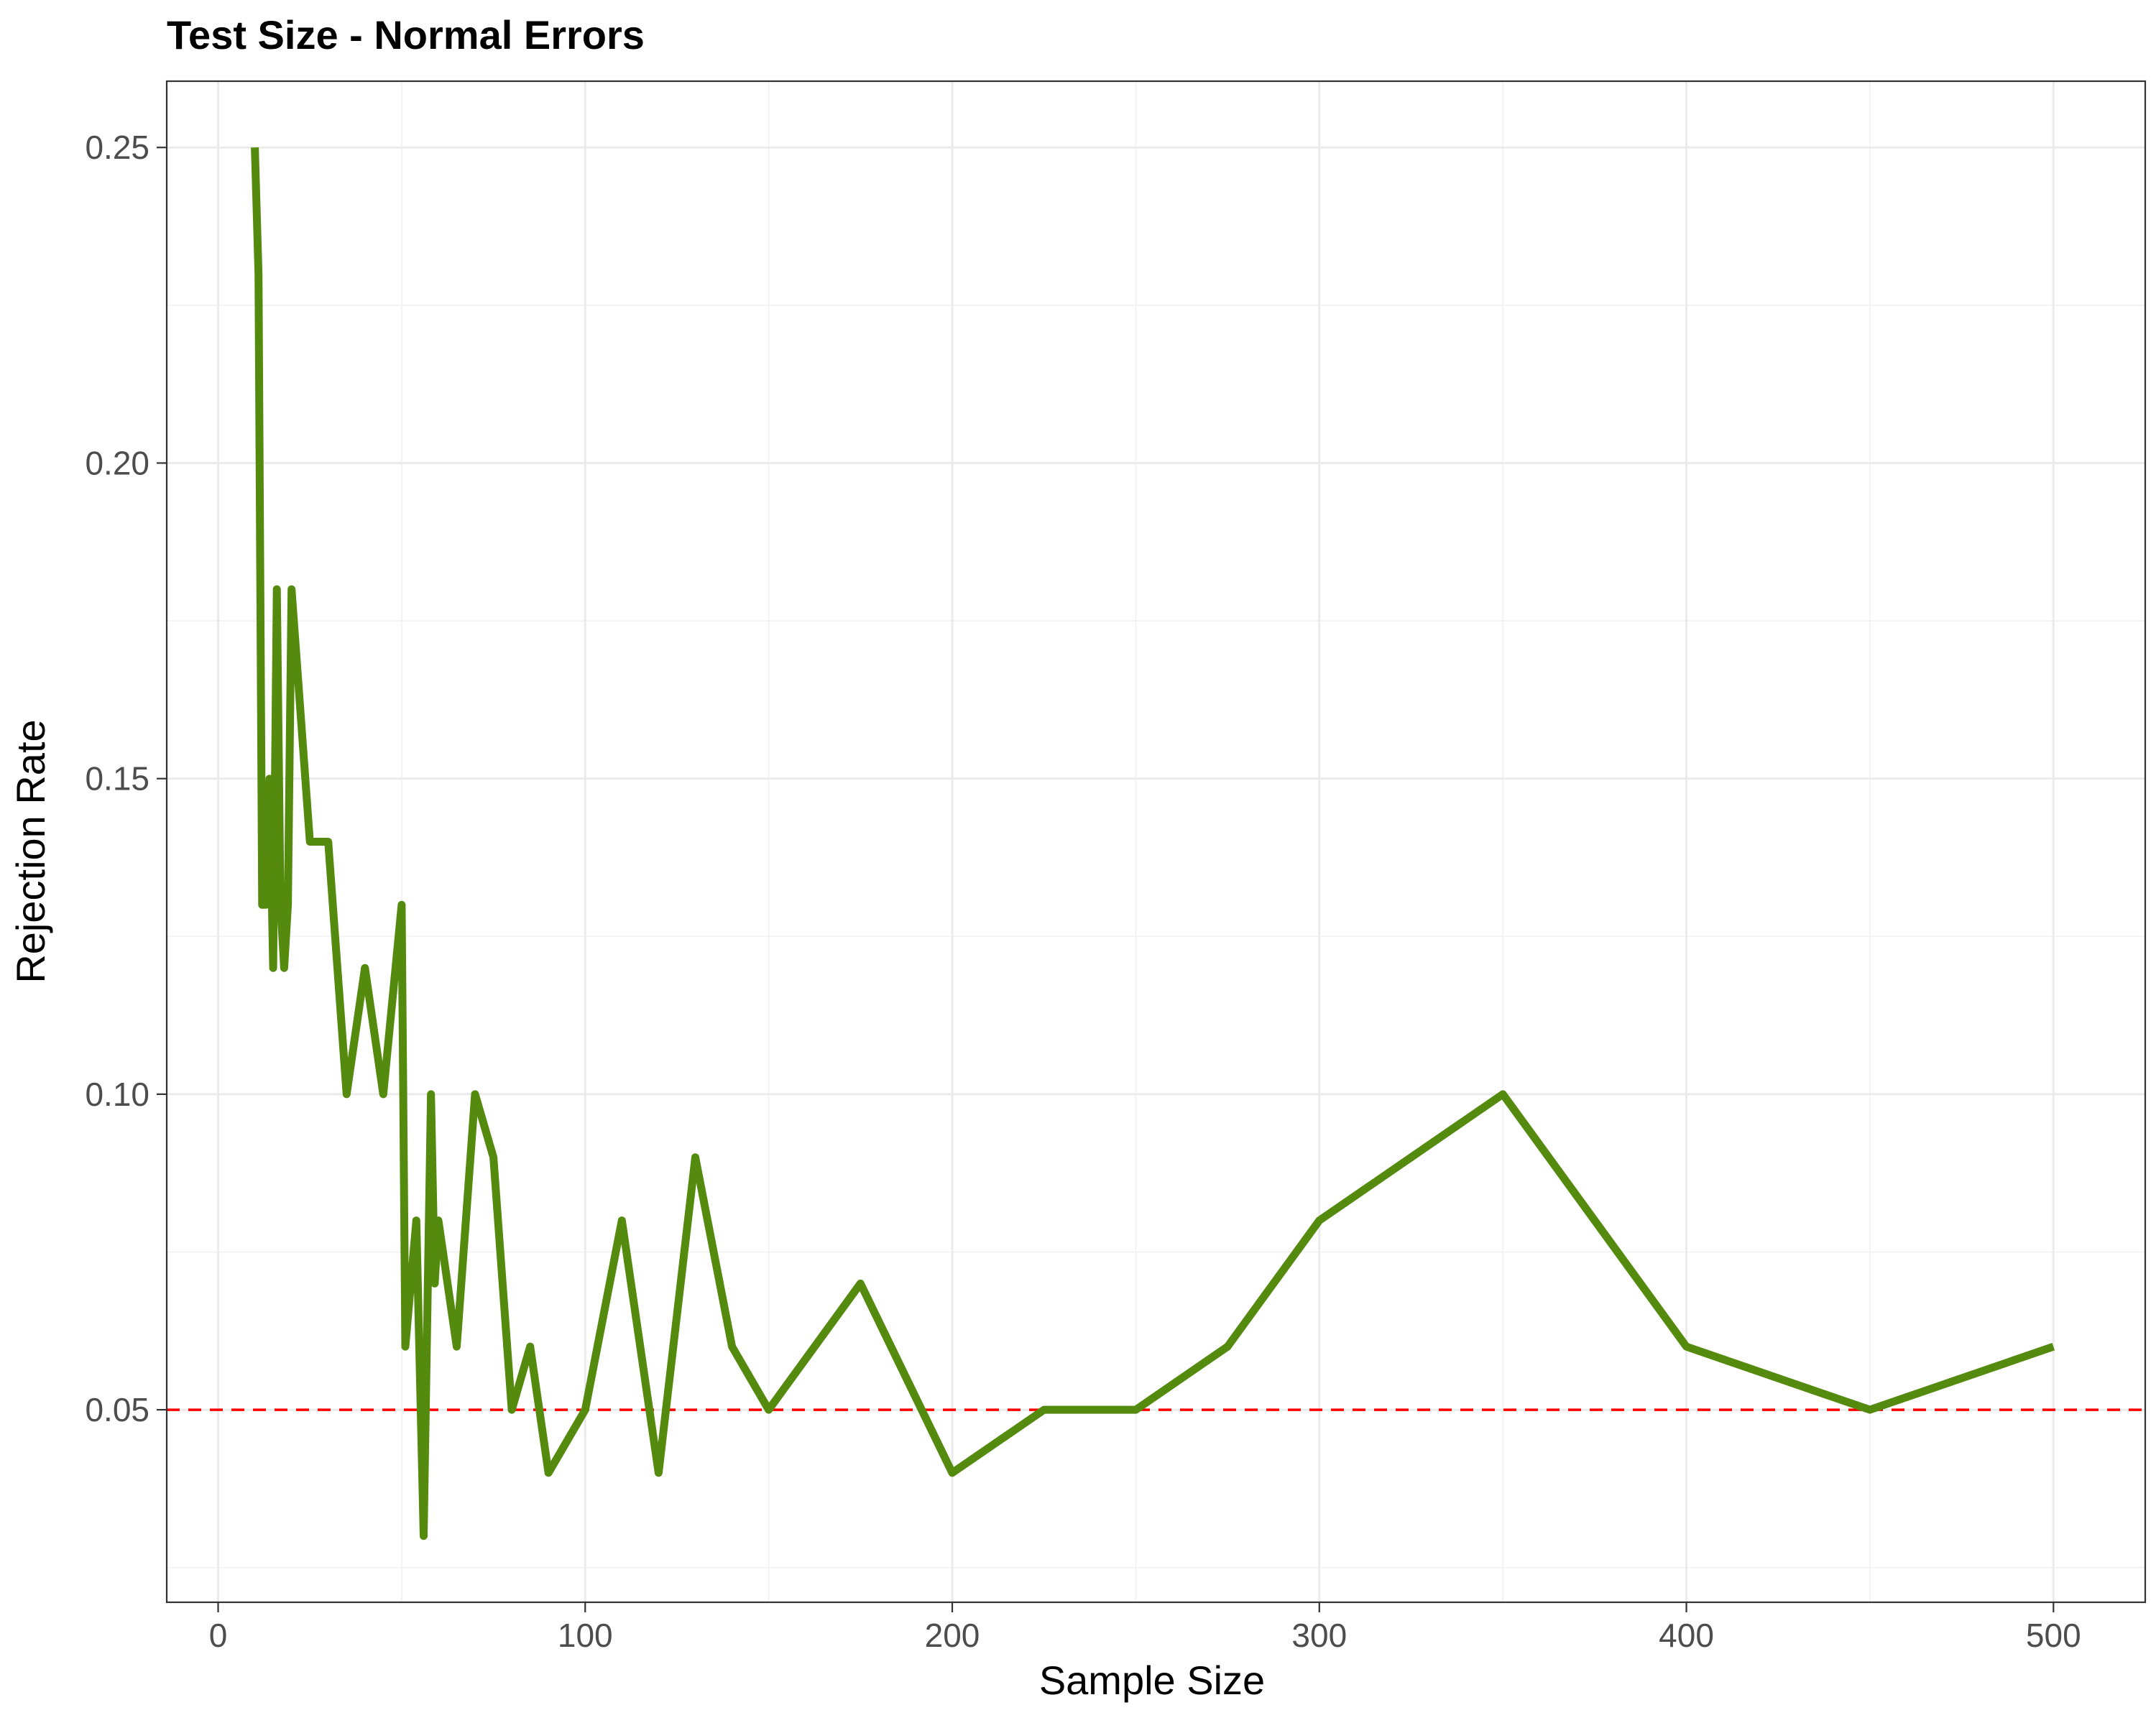 This screenshot has width=2156, height=1728. I want to click on x-tick-label: 500, so click(2053, 1635).